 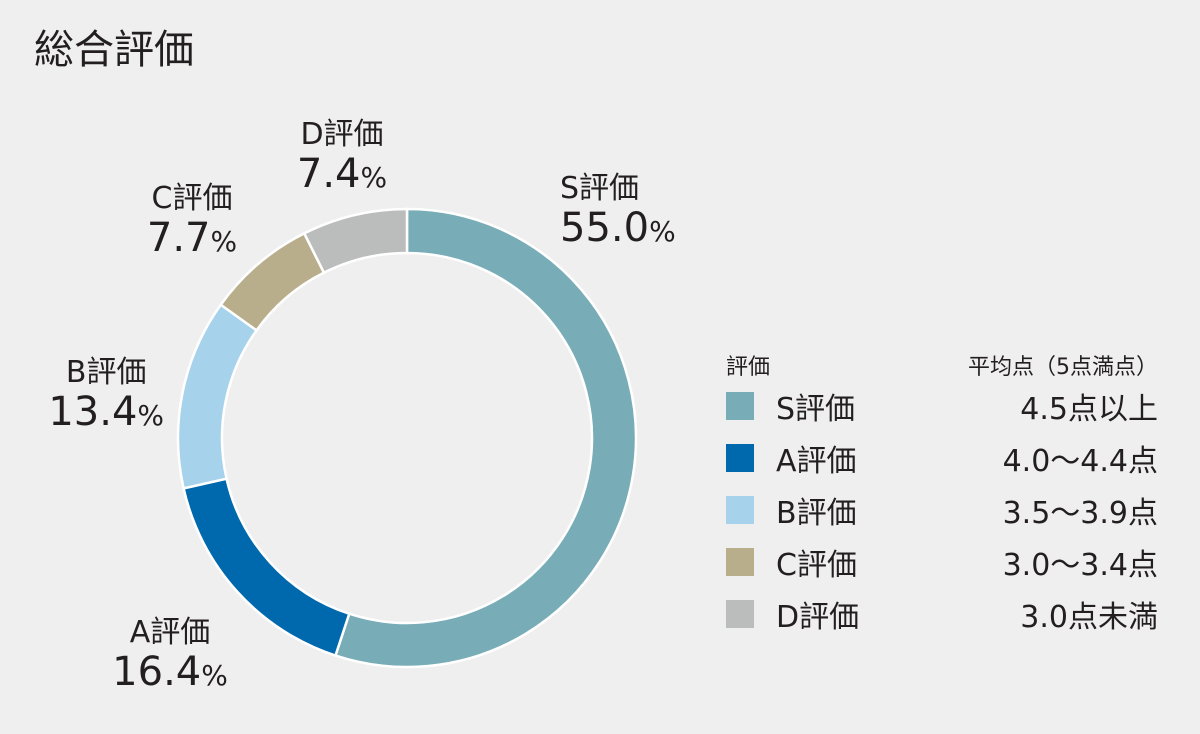 I want to click on slice-label-b-name: B評価, so click(x=106, y=372).